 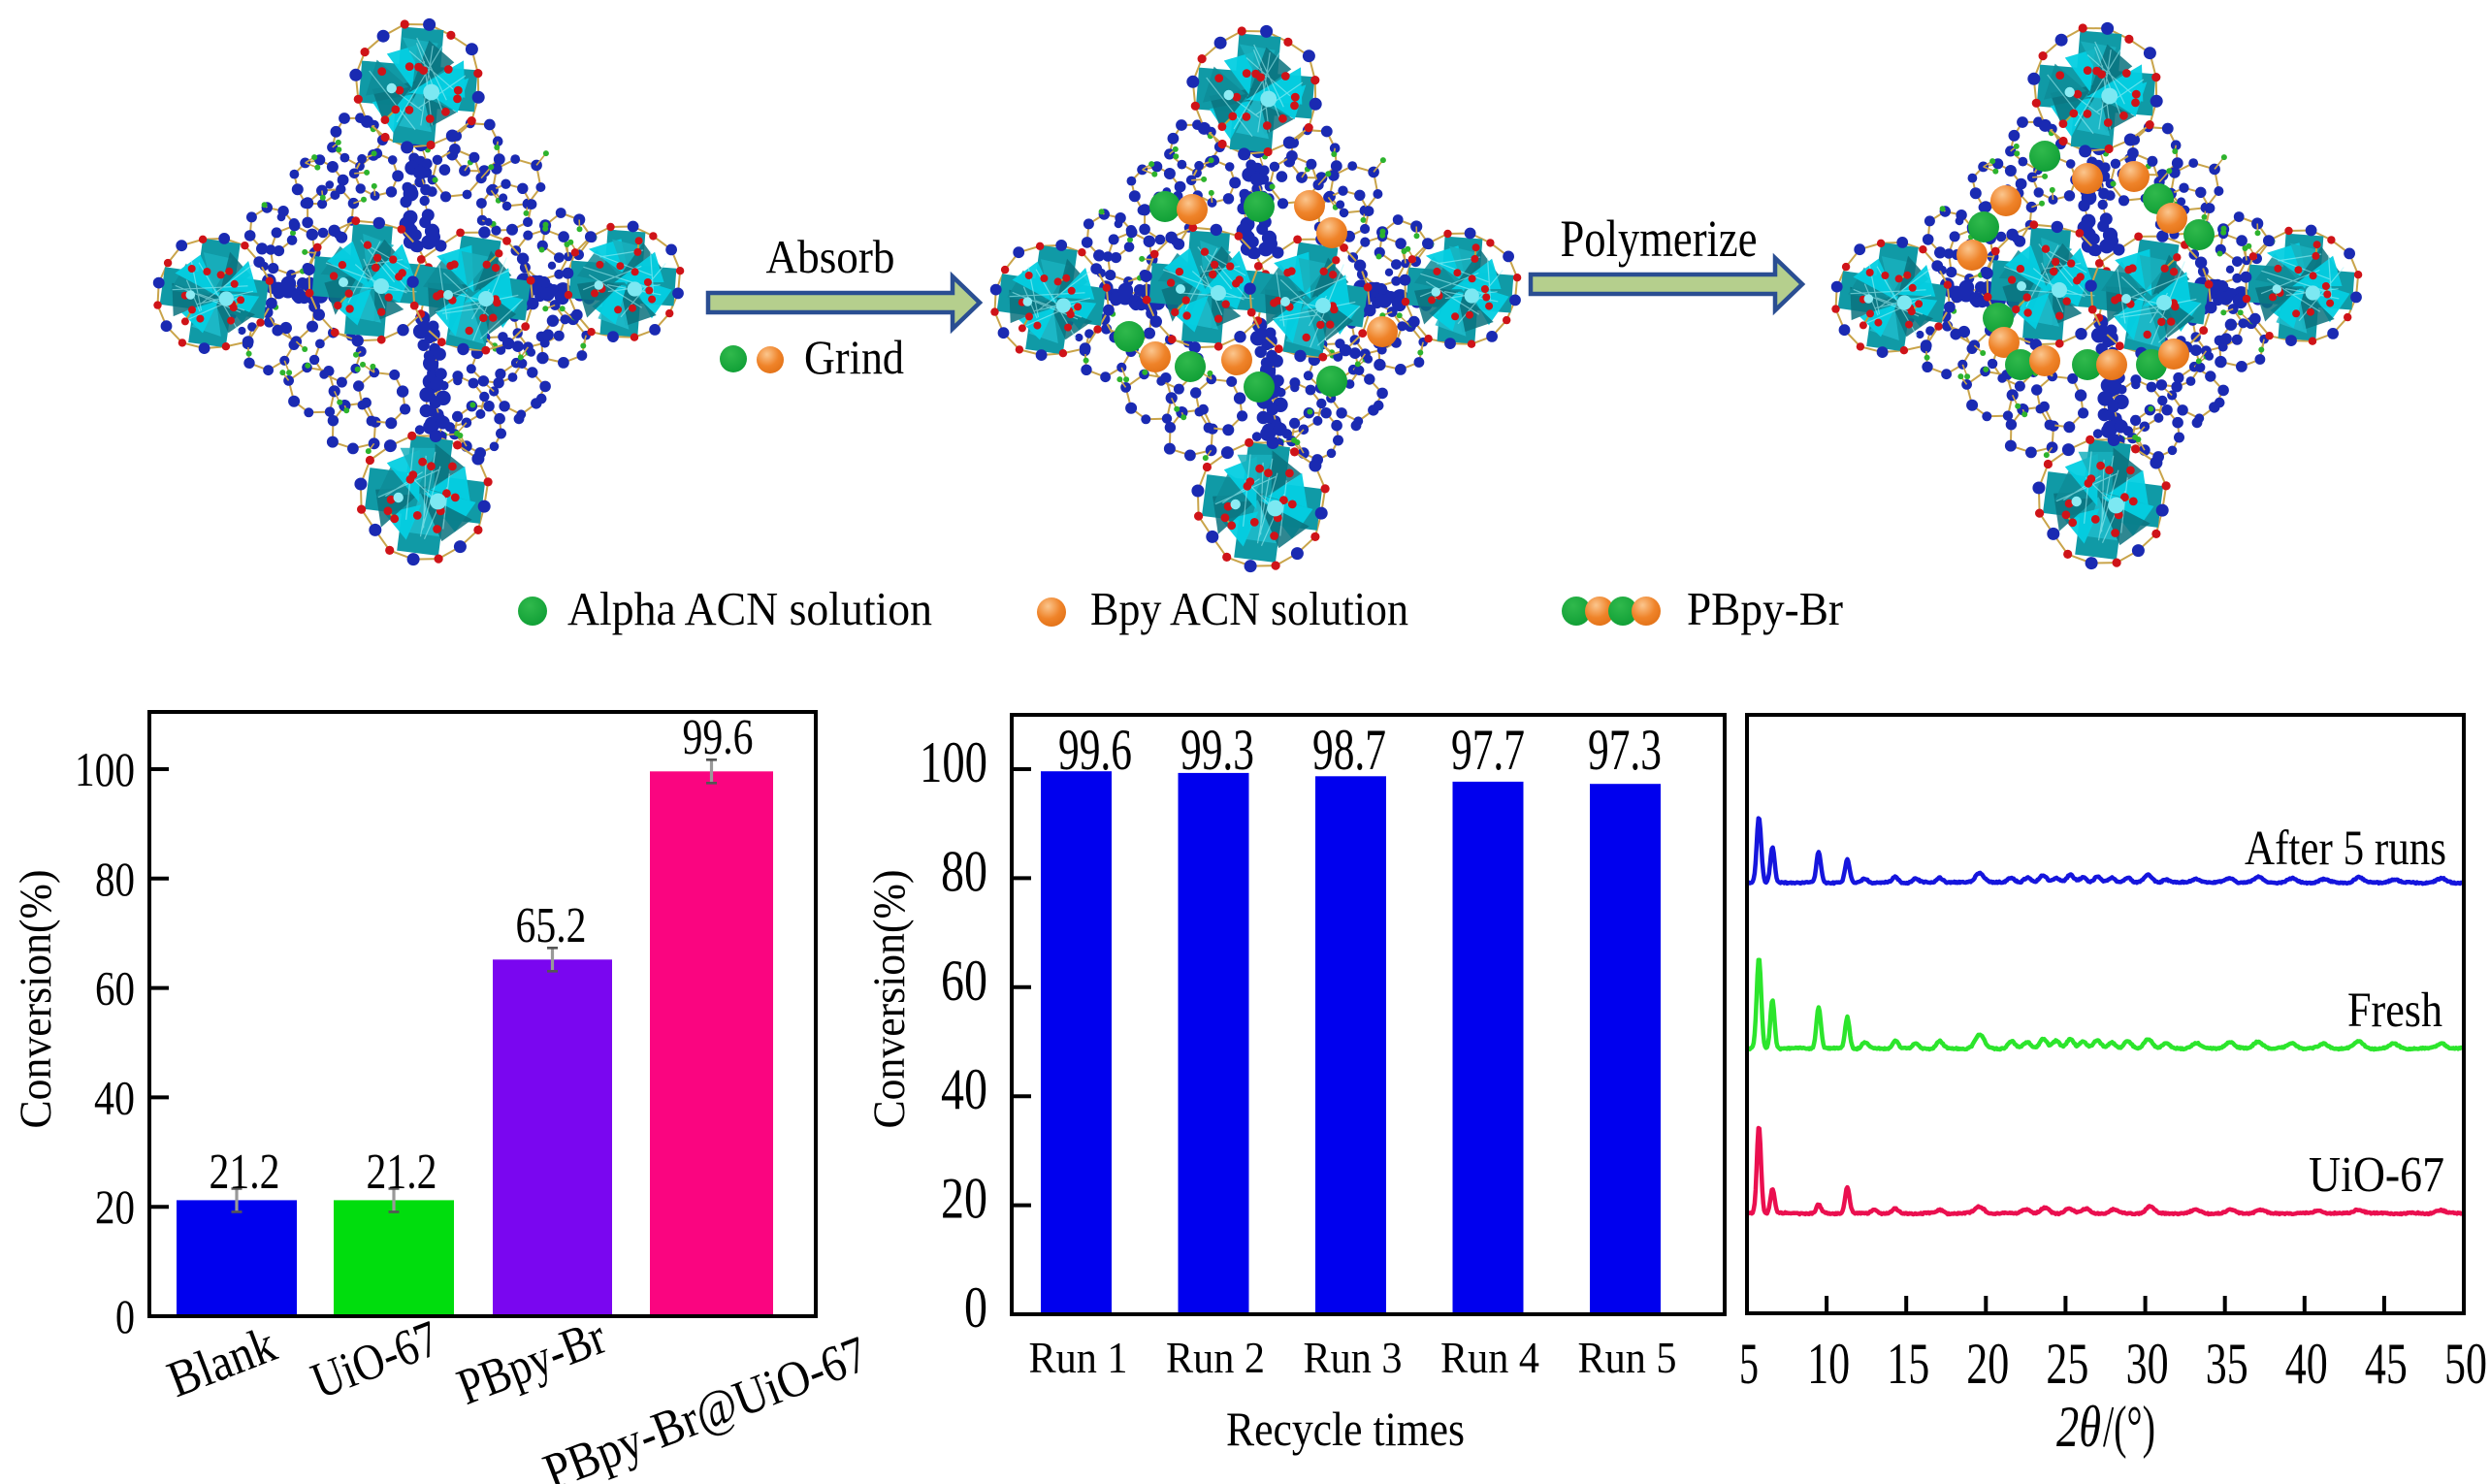 I want to click on svg-text: 98.7, so click(x=1349, y=750).